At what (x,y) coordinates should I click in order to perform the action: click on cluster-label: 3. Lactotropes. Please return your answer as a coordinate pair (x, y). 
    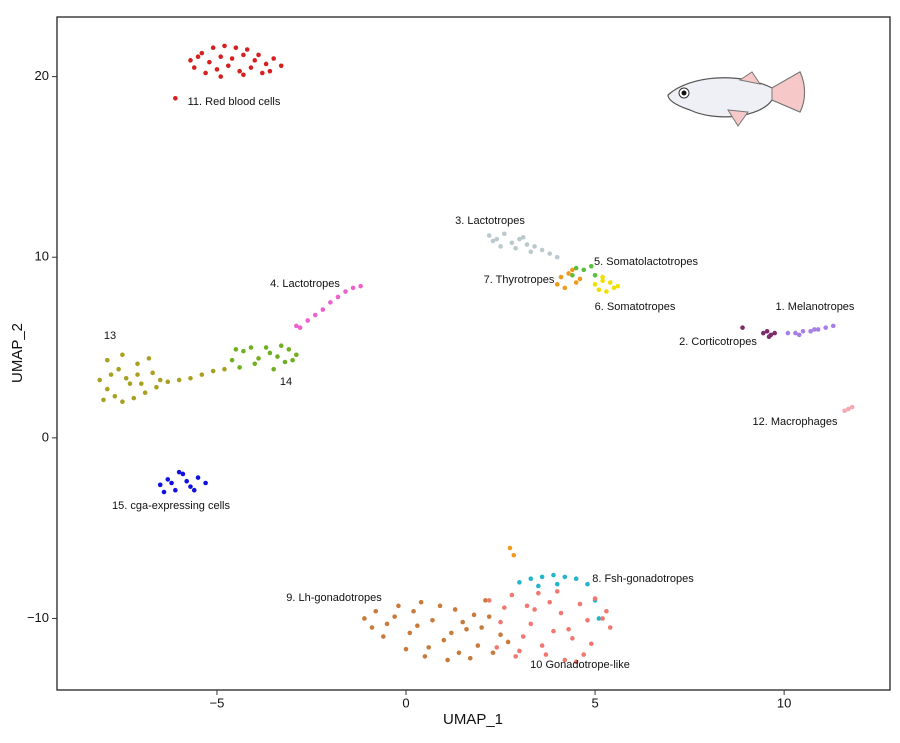
    Looking at the image, I should click on (490, 221).